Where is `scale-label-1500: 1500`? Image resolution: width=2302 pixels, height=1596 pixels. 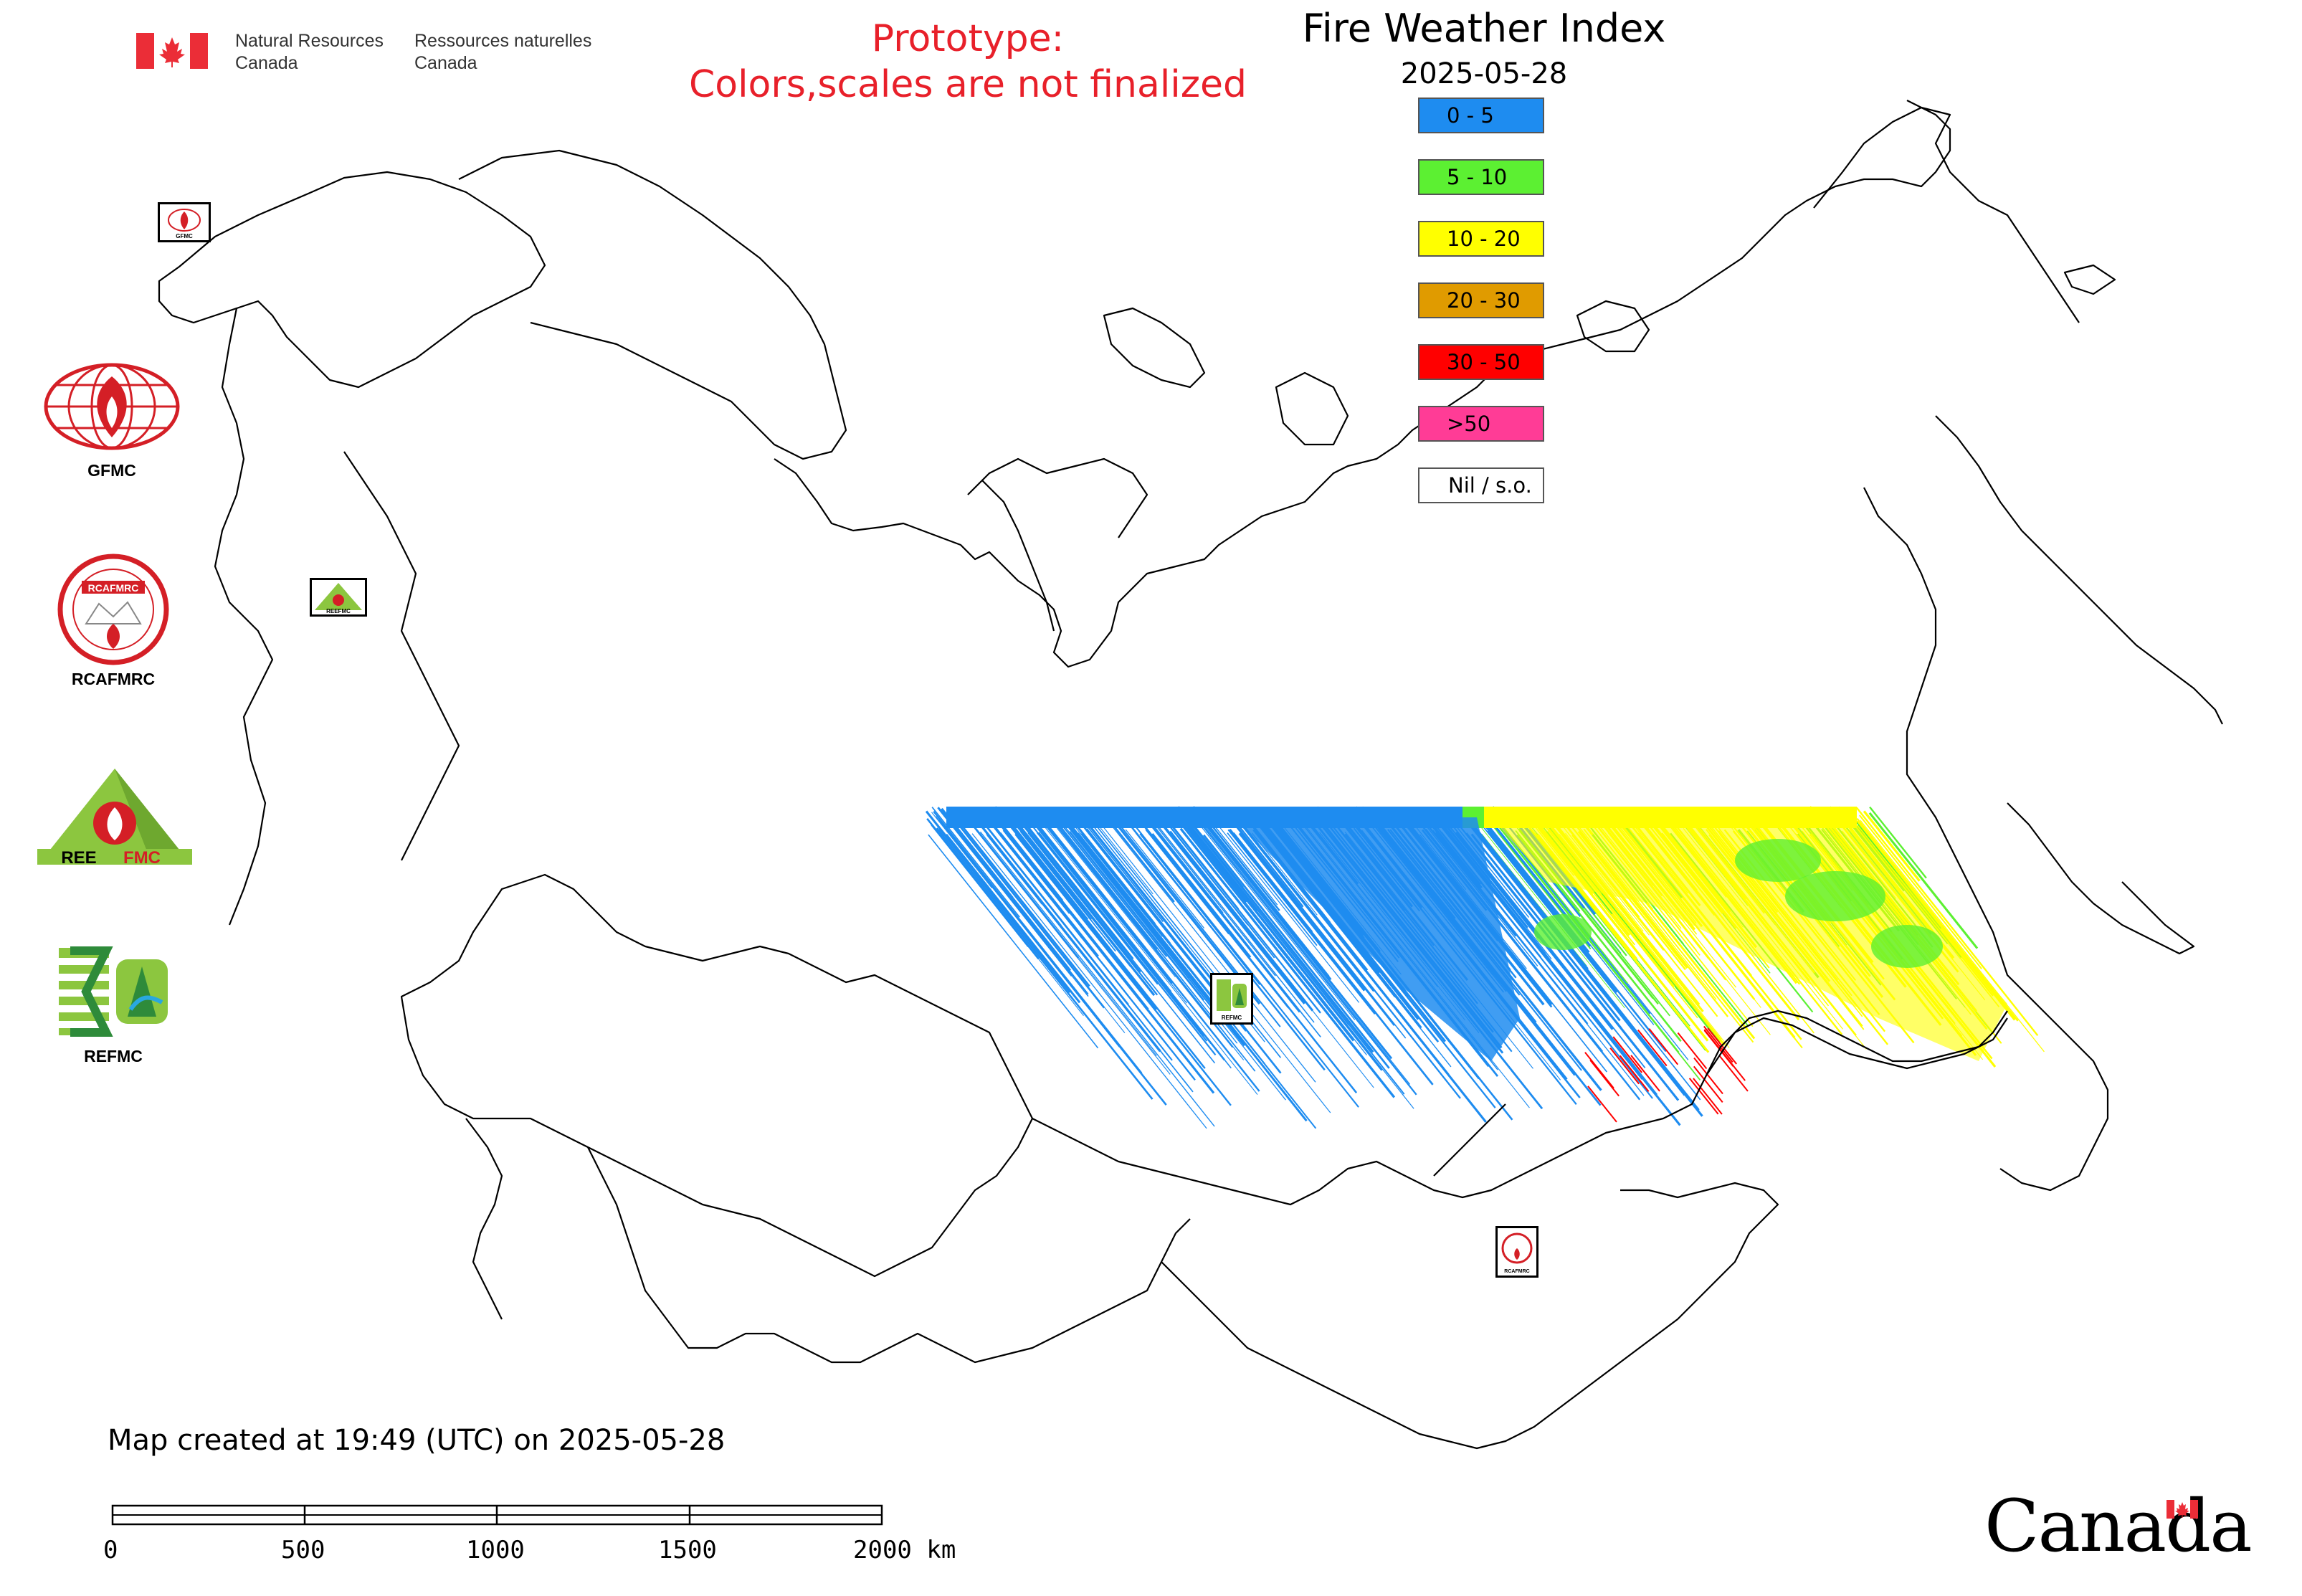
scale-label-1500: 1500 is located at coordinates (688, 1550).